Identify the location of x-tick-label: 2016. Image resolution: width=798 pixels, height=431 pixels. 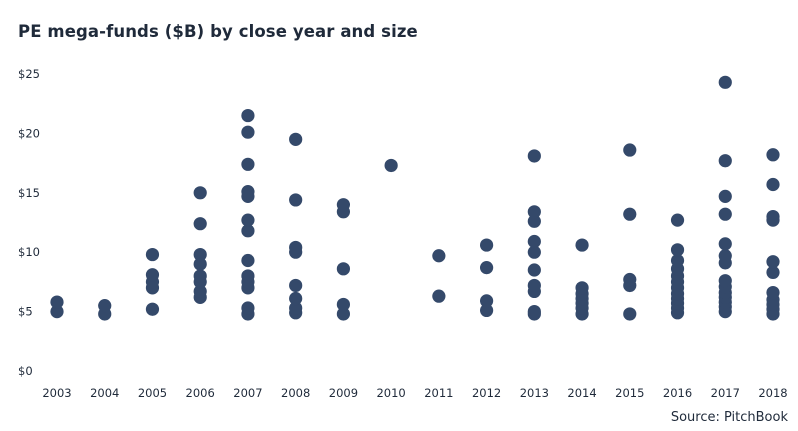
(677, 393).